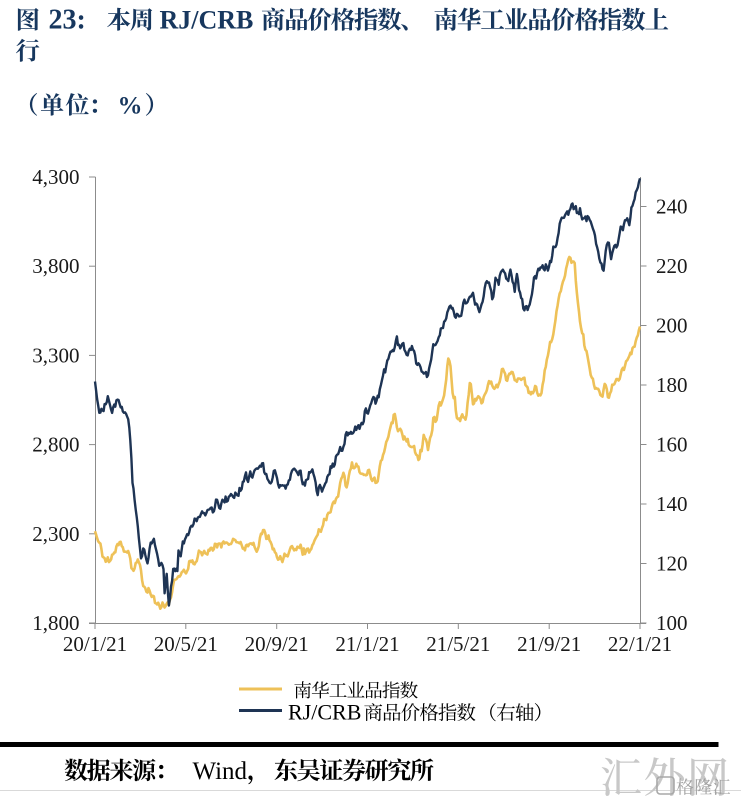 Image resolution: width=741 pixels, height=805 pixels. I want to click on svg-text: 4,300, so click(55, 177).